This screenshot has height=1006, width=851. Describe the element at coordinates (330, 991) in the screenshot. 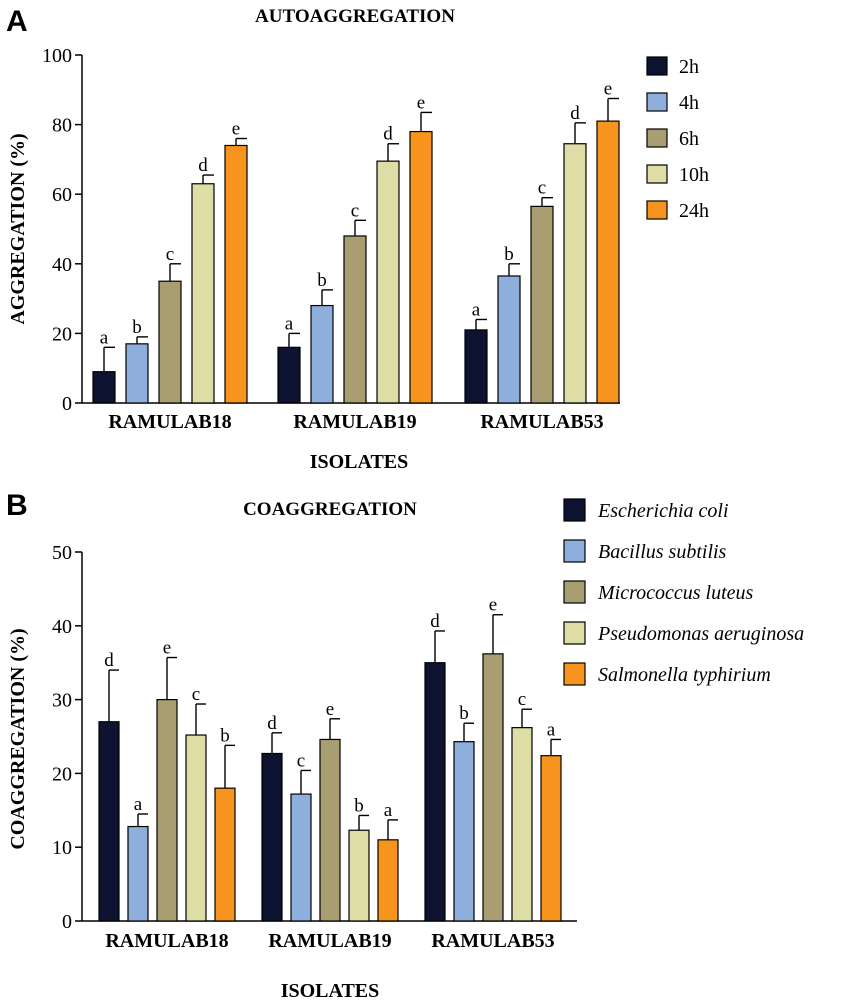

I see `panel-b-xlabel: ISOLATES` at that location.